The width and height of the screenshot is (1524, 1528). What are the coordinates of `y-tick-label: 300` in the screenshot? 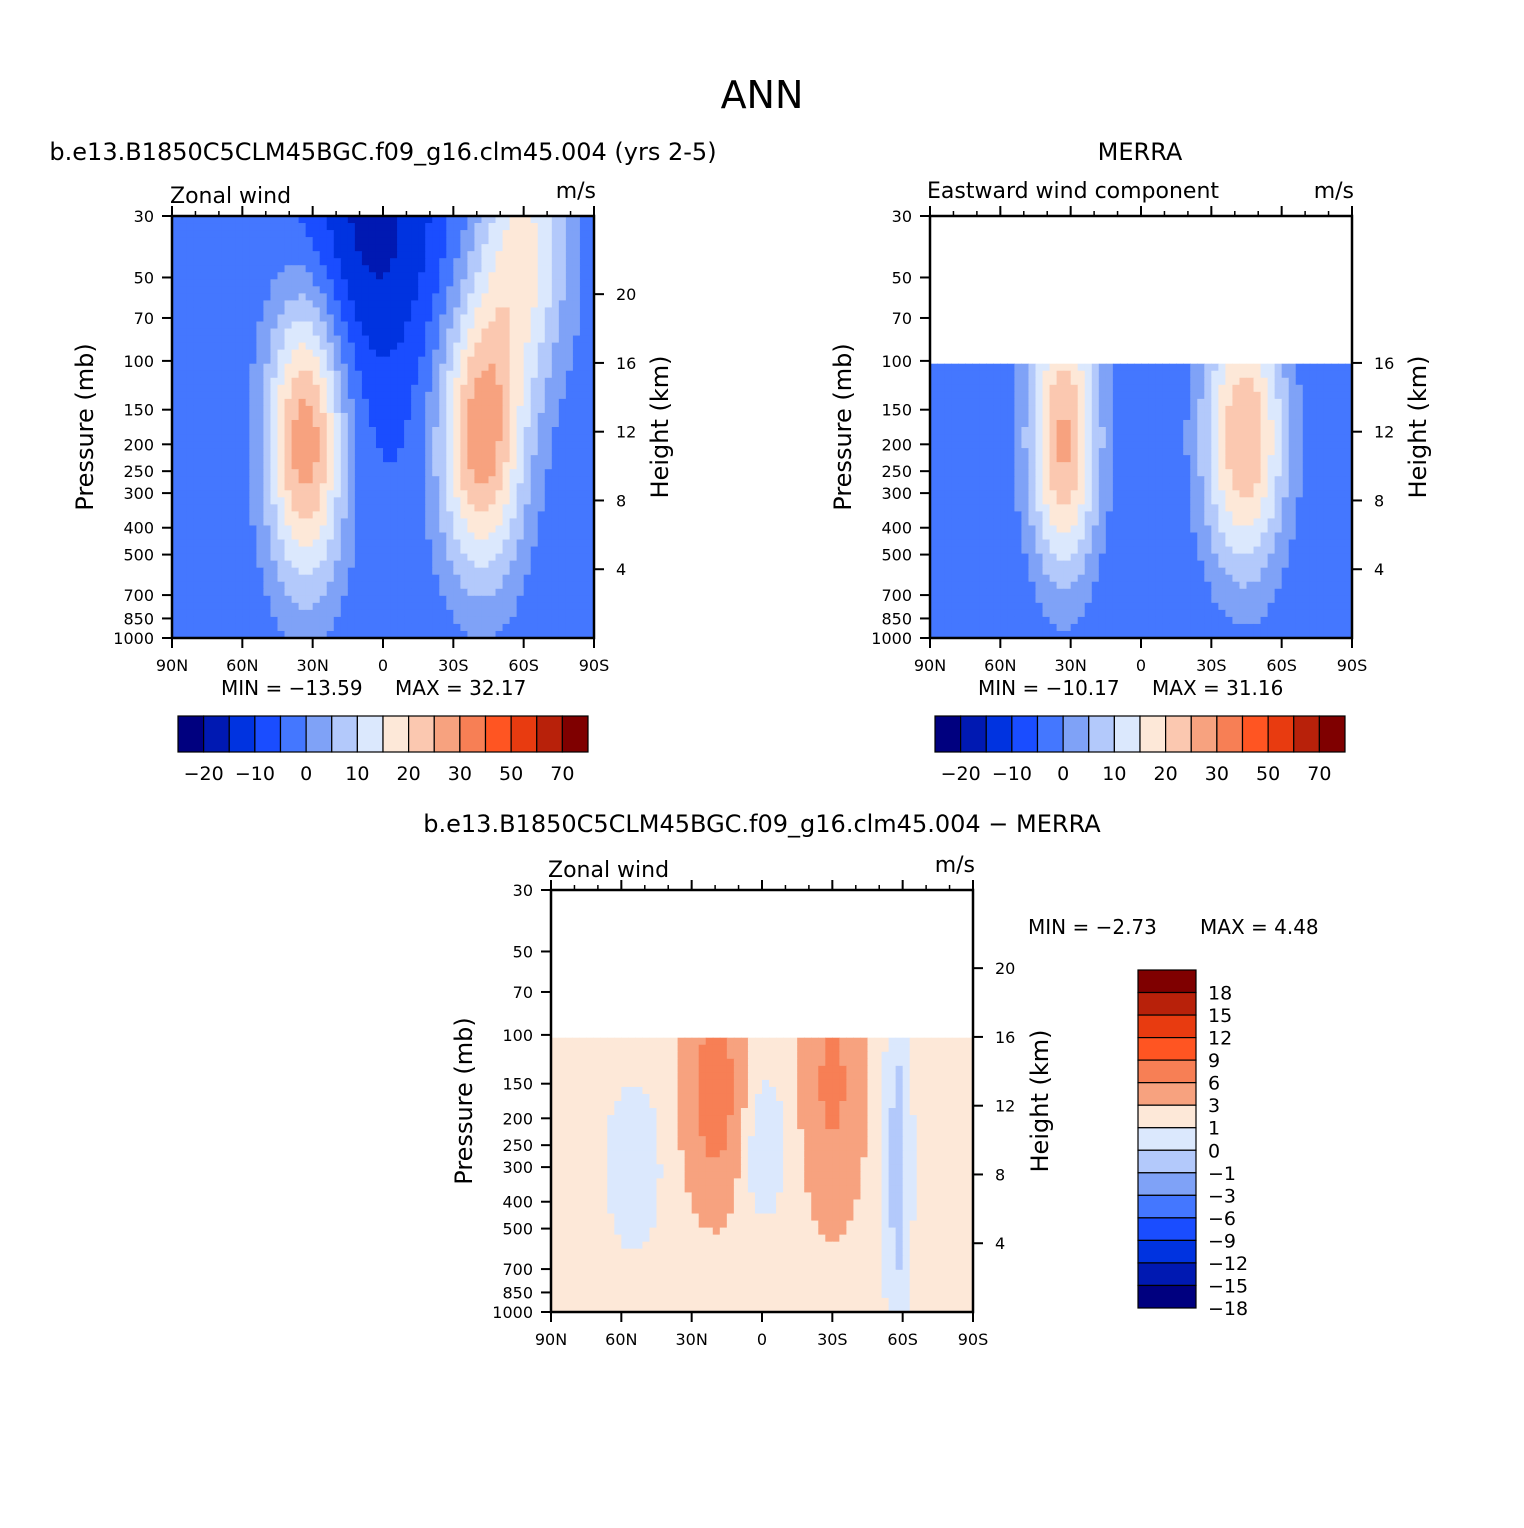 It's located at (138, 493).